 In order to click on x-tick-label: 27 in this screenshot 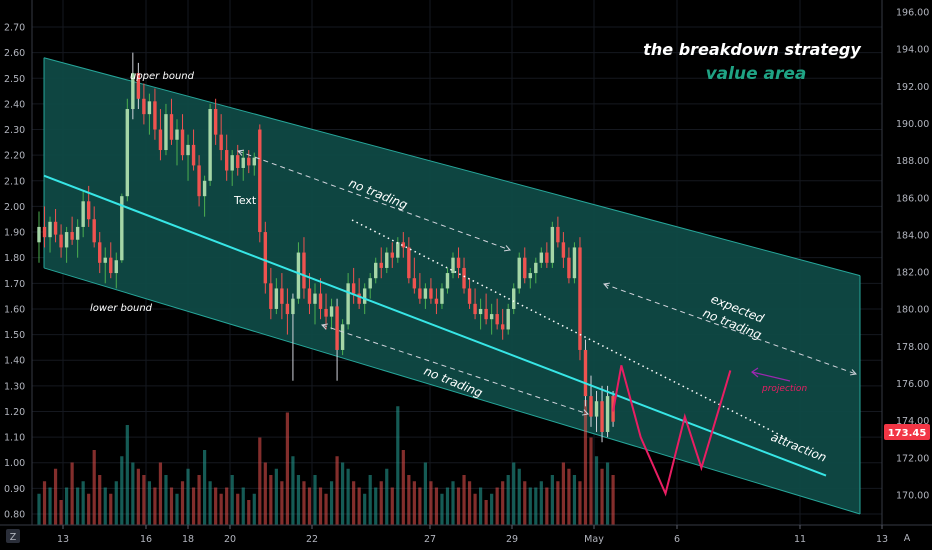, I will do `click(430, 539)`.